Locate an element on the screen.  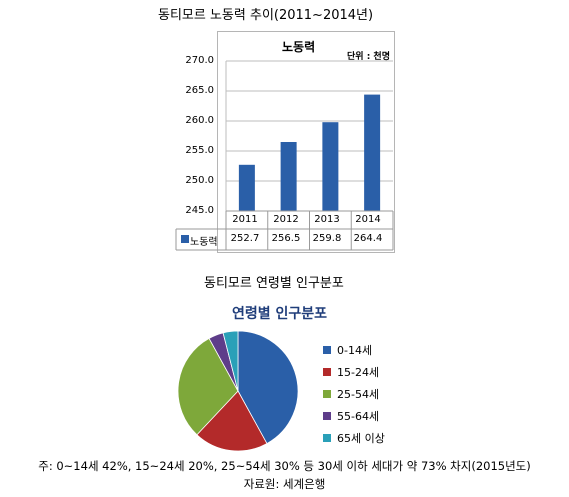
legend-item-25-54: 25-54세 is located at coordinates (351, 394).